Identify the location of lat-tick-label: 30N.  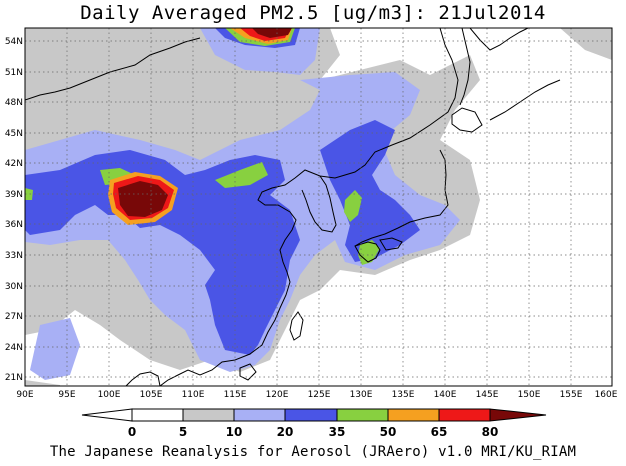
(14, 287).